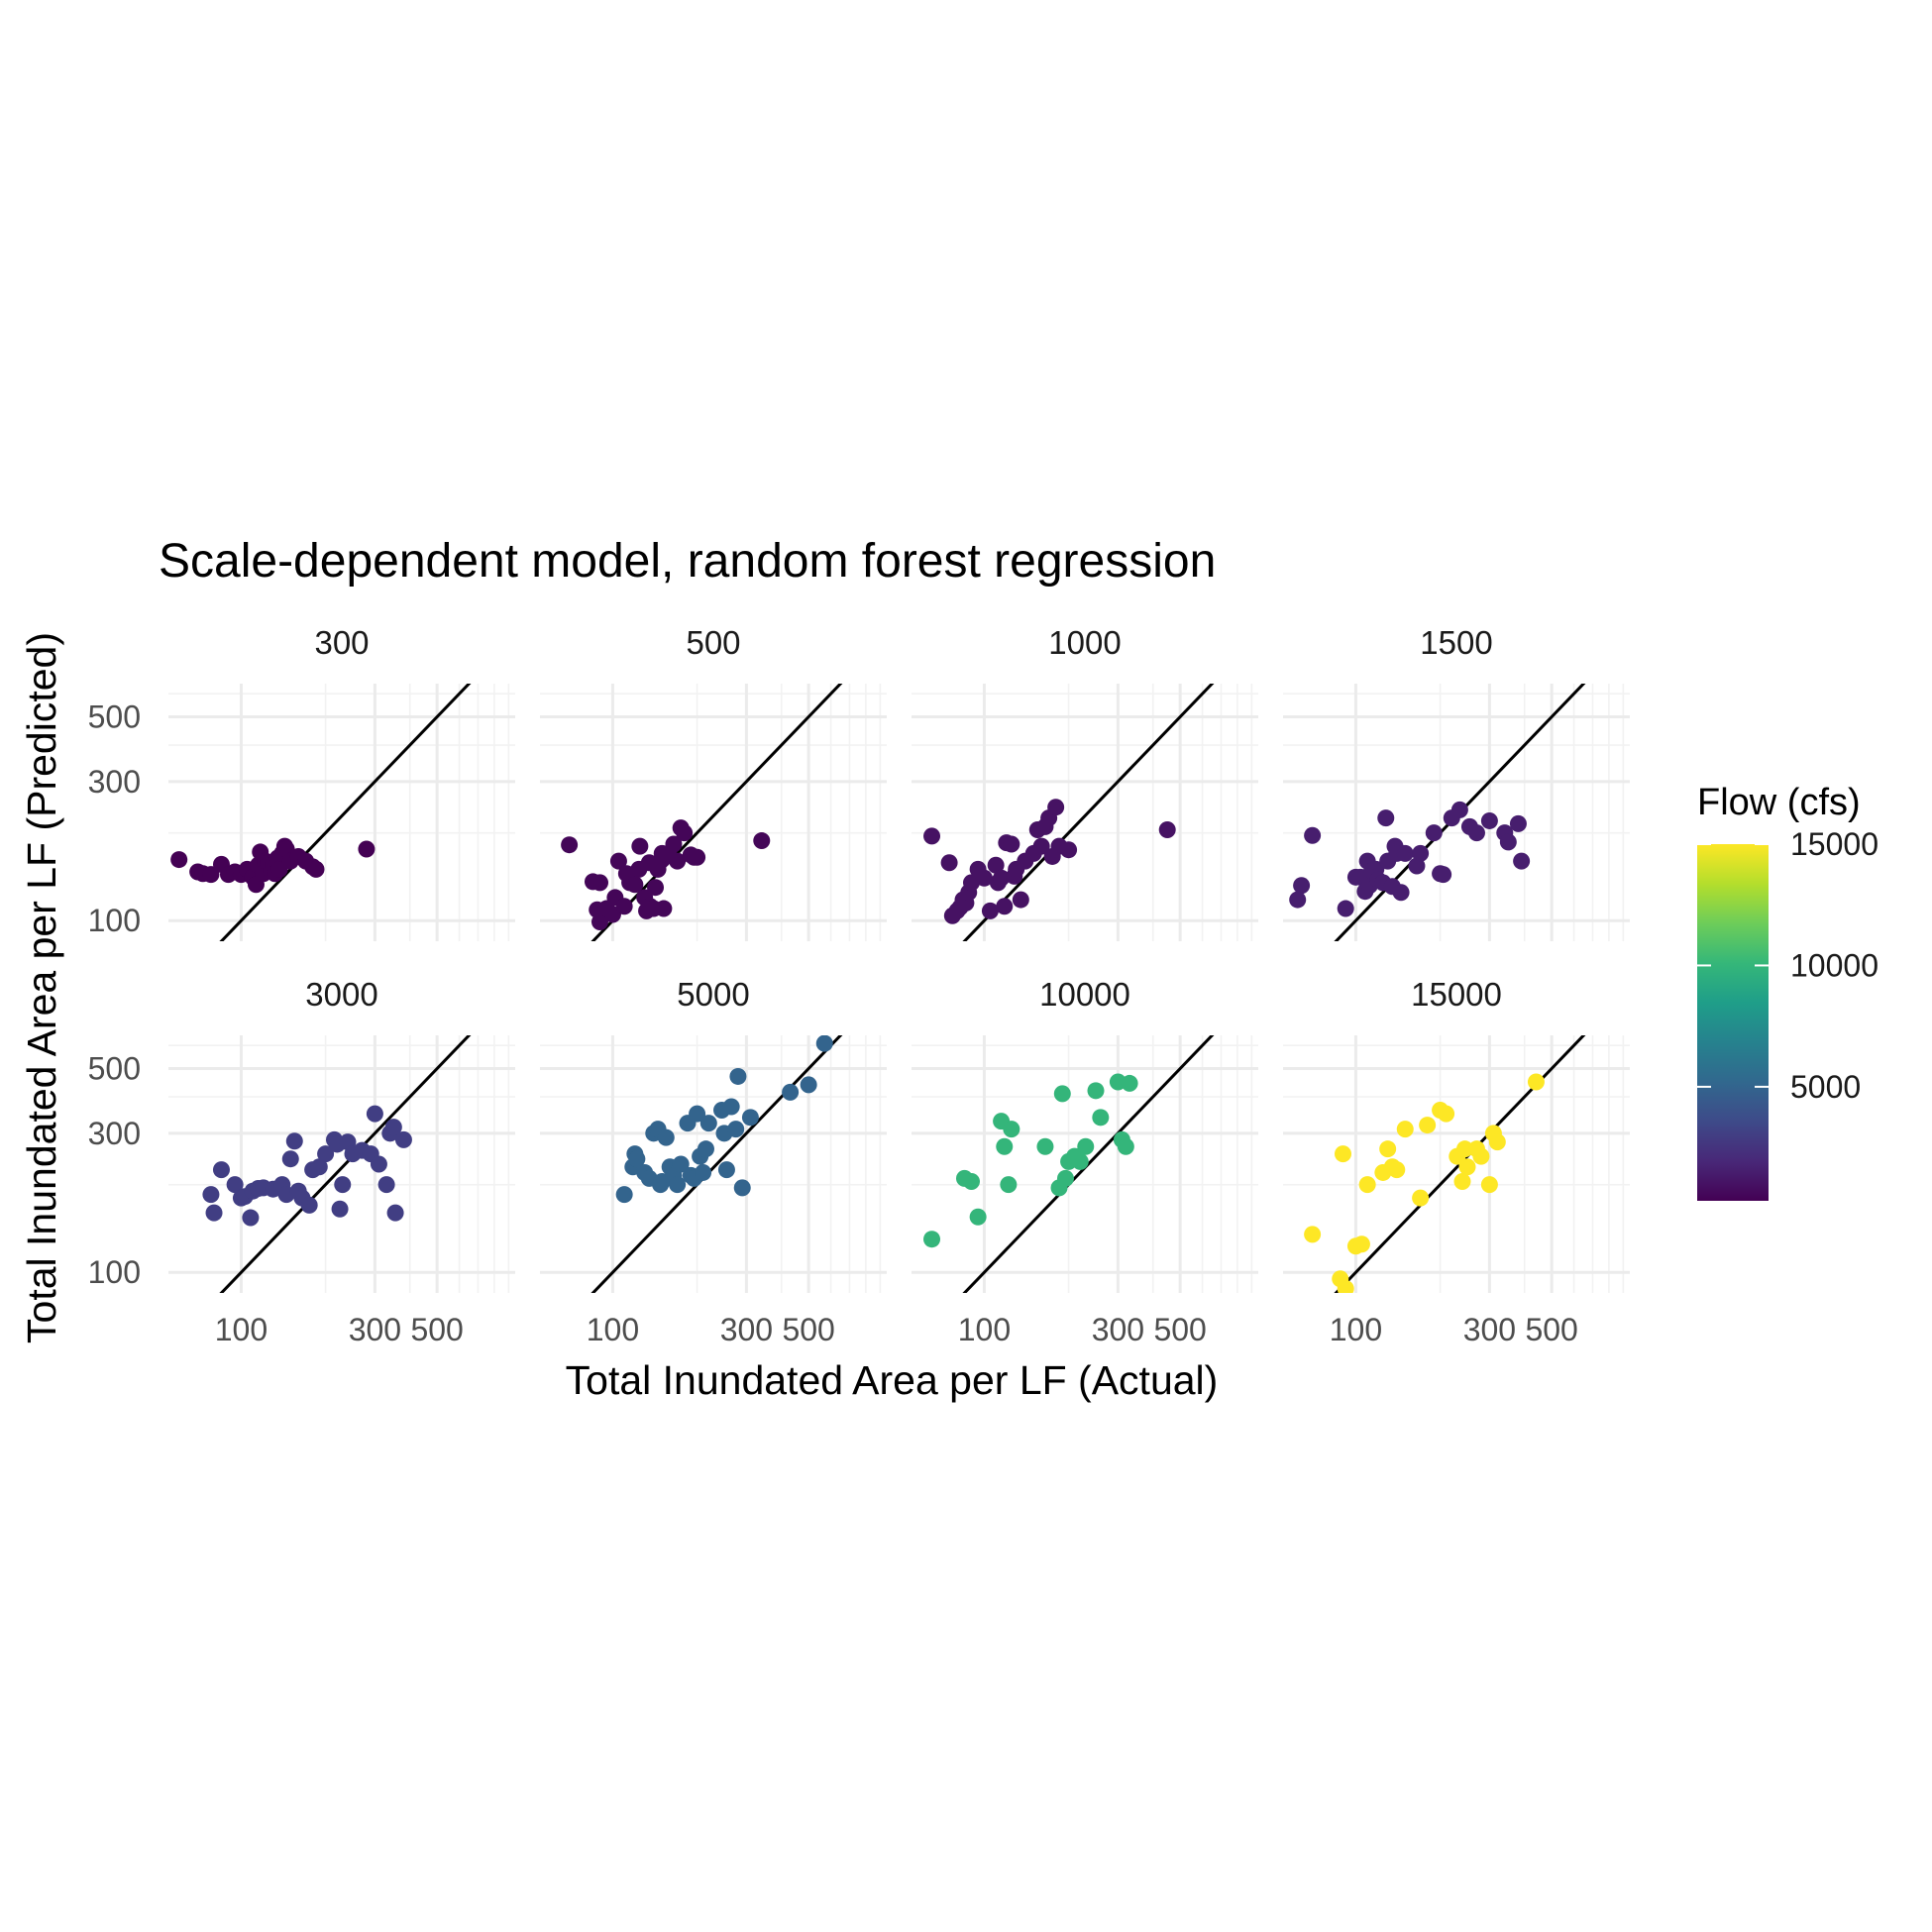  I want to click on y-tick-label: 500, so click(115, 1069).